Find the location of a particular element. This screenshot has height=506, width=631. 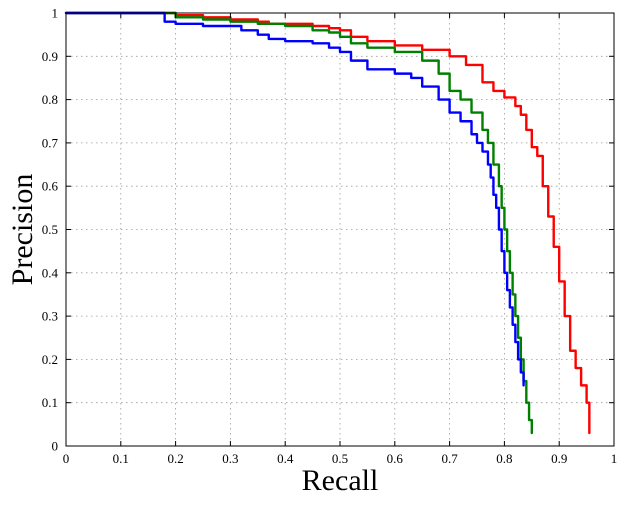

y-tick-label: 0.3 is located at coordinates (50, 316).